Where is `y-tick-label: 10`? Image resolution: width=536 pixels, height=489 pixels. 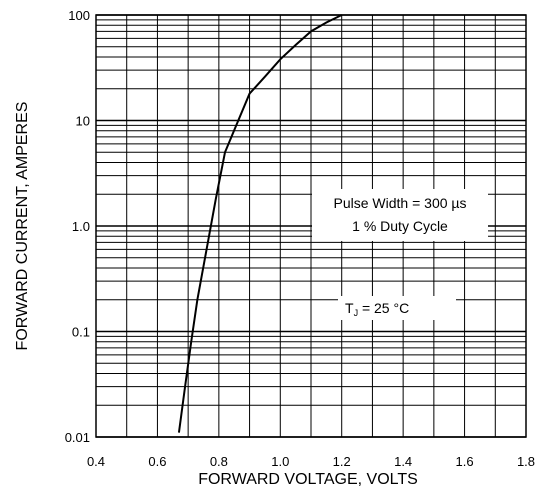
y-tick-label: 10 is located at coordinates (83, 121).